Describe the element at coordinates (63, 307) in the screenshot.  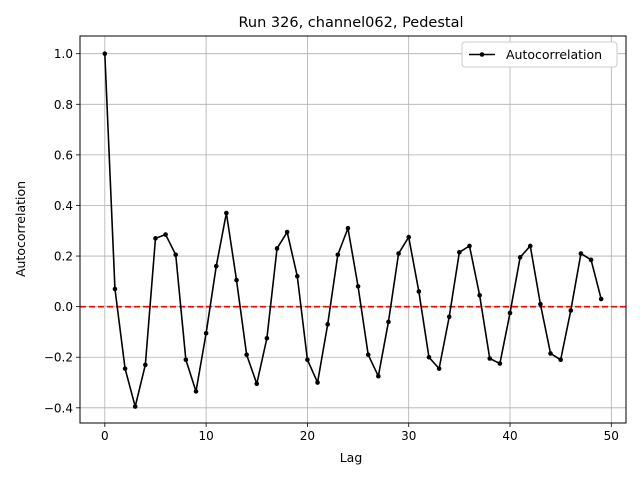
I see `y-tick-label: 0.0` at that location.